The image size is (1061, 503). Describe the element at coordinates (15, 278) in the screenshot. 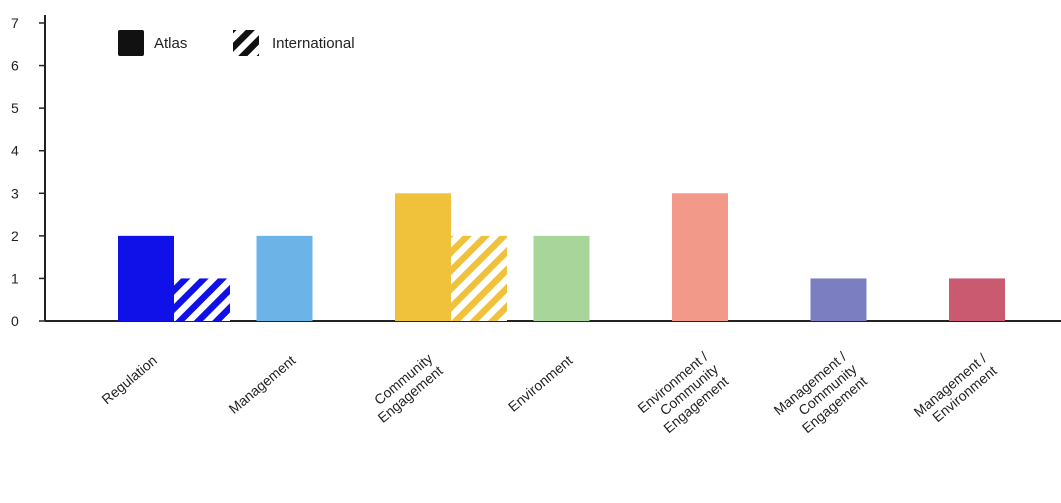

I see `y-tick-label: 1` at that location.